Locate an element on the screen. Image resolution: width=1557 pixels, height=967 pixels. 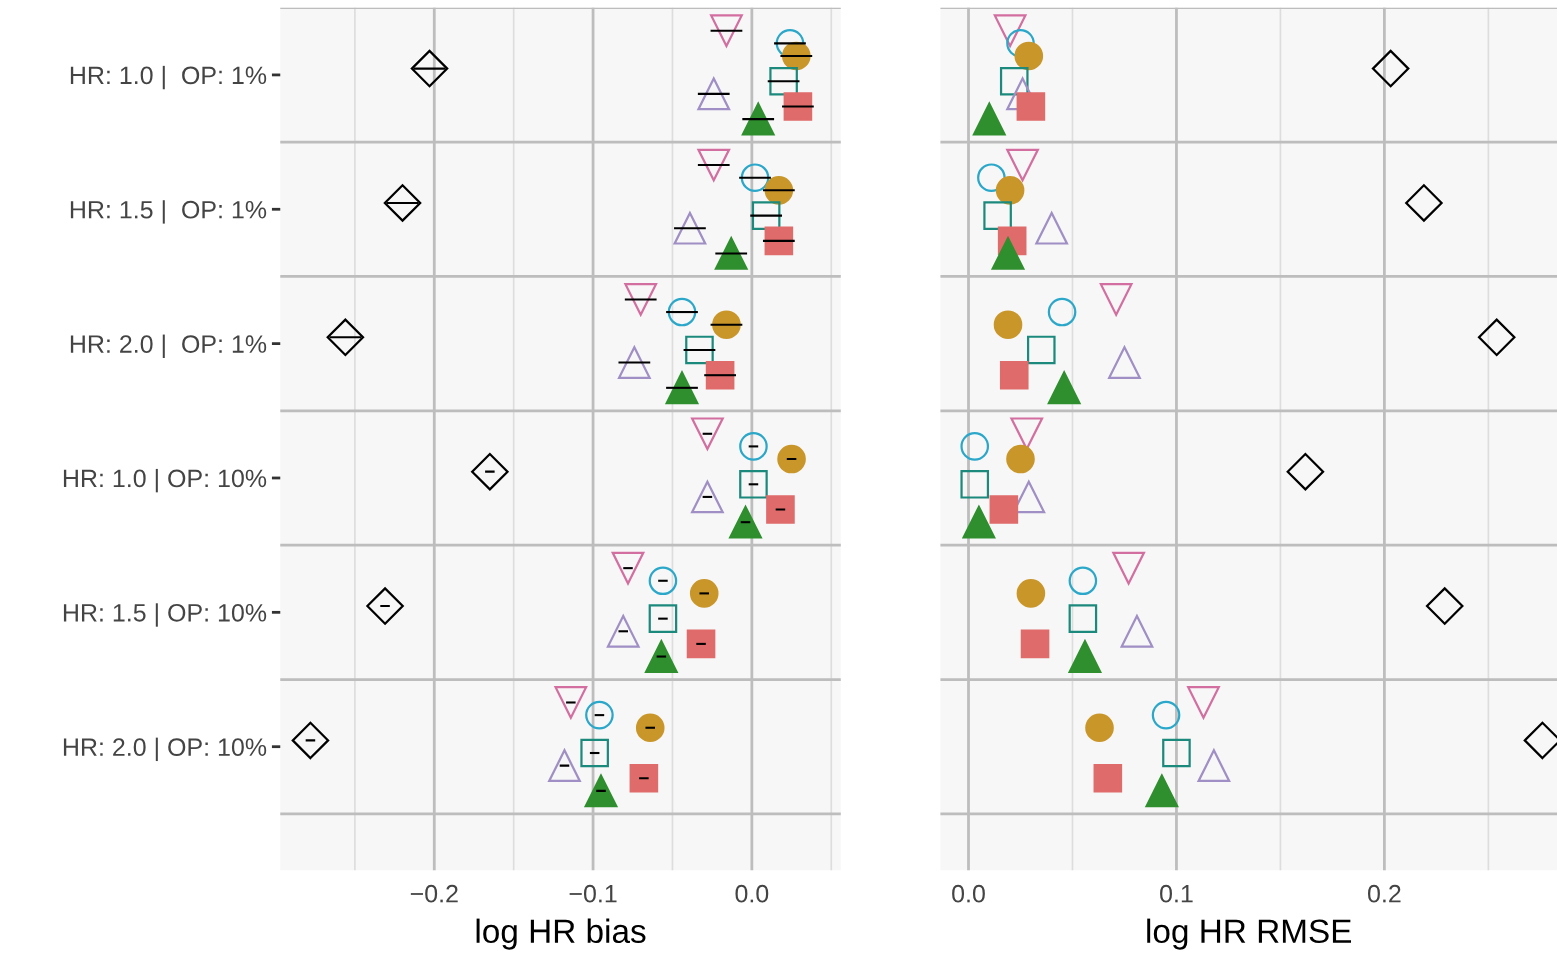
x-axis-title: log HR bias is located at coordinates (561, 934).